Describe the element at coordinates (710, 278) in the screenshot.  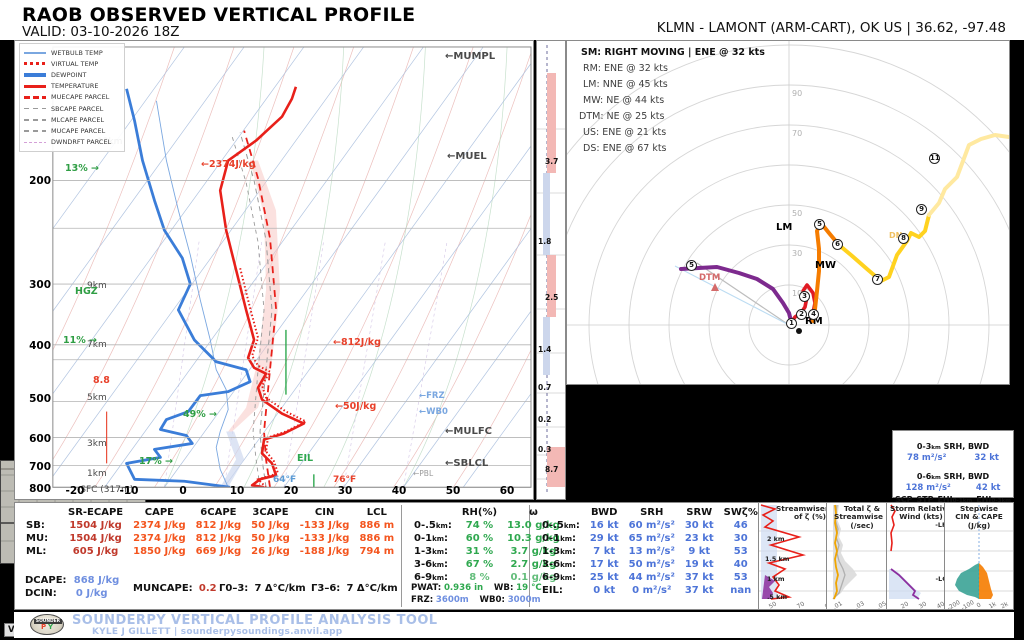
I see `hodo-label-dtm: DTM` at that location.